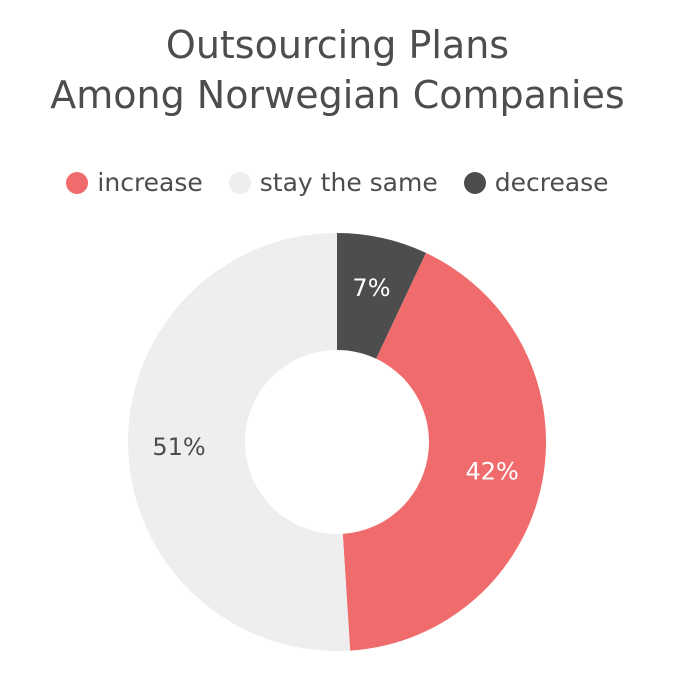 The image size is (675, 675). I want to click on slice-decrease, so click(381, 296).